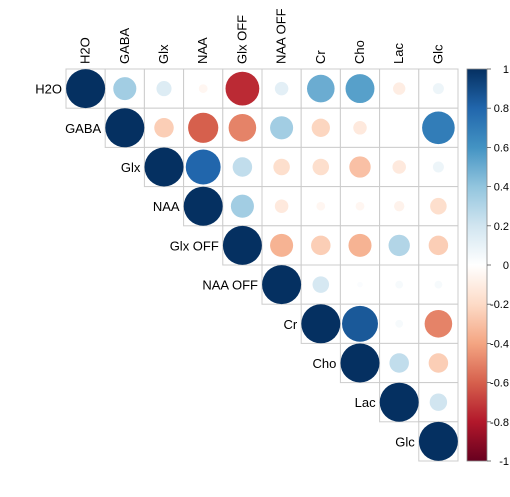 The image size is (510, 497). What do you see at coordinates (203, 206) in the screenshot?
I see `corr-circle-naa-naa` at bounding box center [203, 206].